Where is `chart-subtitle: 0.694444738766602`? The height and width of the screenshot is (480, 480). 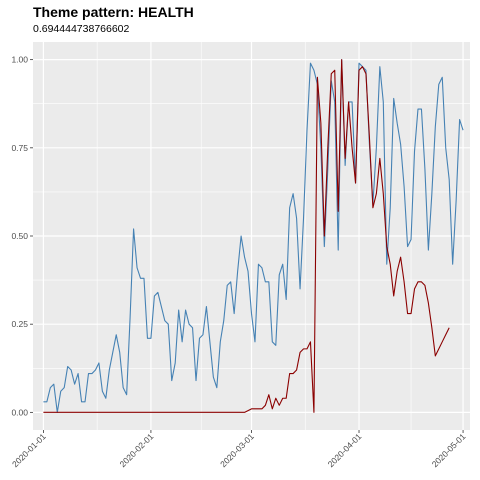 chart-subtitle: 0.694444738766602 is located at coordinates (81, 29).